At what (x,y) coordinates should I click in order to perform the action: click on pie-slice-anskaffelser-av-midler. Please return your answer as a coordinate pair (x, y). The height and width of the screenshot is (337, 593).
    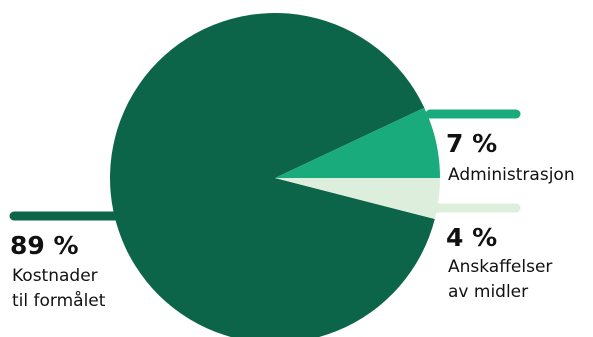
    Looking at the image, I should click on (357, 199).